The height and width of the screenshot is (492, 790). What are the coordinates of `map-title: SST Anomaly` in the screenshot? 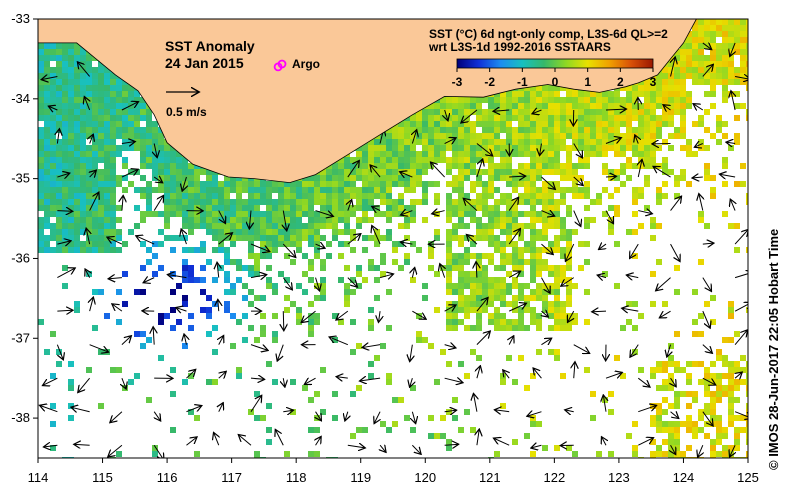 It's located at (210, 46).